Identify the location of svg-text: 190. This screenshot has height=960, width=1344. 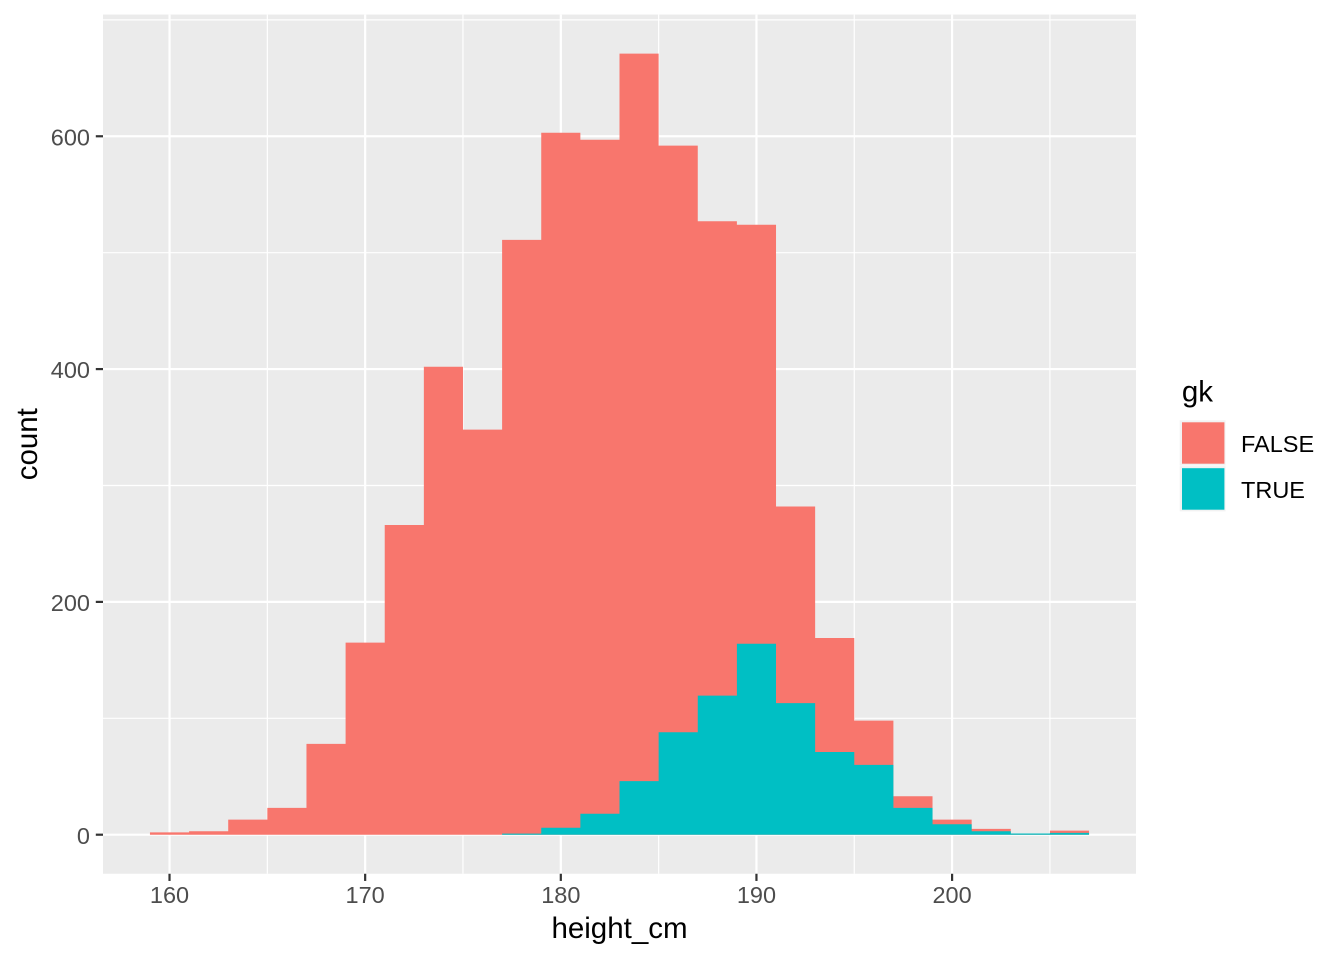
(756, 895).